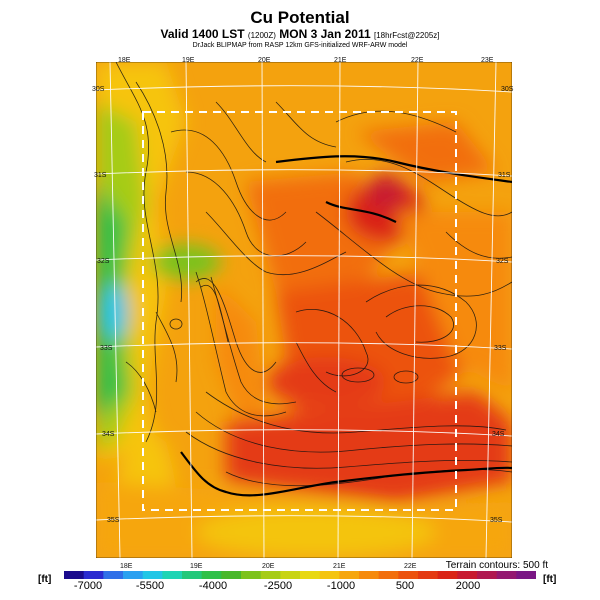  Describe the element at coordinates (88, 586) in the screenshot. I see `colorbar-tick: -7000` at that location.